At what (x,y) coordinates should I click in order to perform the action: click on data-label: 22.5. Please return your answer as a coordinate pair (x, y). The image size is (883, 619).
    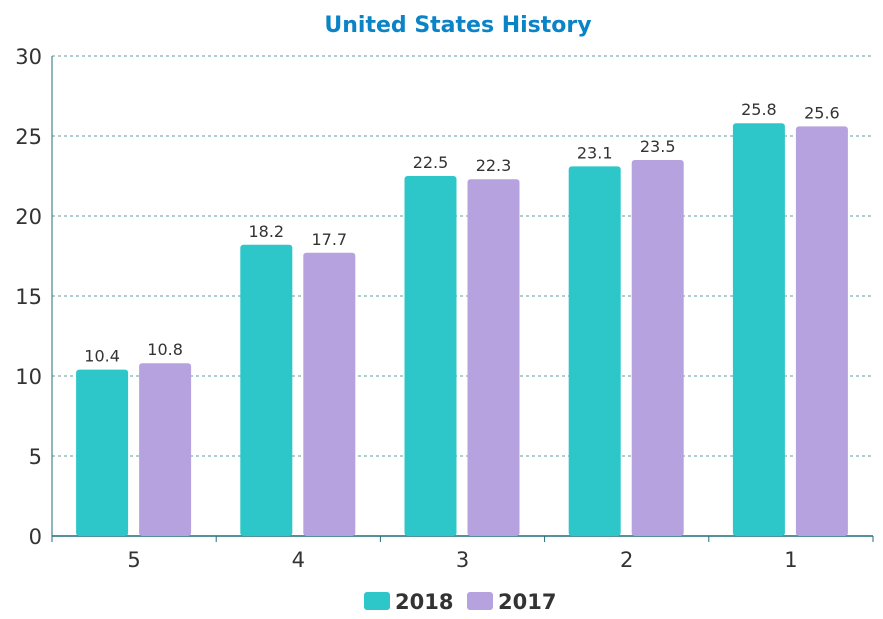
    Looking at the image, I should click on (431, 162).